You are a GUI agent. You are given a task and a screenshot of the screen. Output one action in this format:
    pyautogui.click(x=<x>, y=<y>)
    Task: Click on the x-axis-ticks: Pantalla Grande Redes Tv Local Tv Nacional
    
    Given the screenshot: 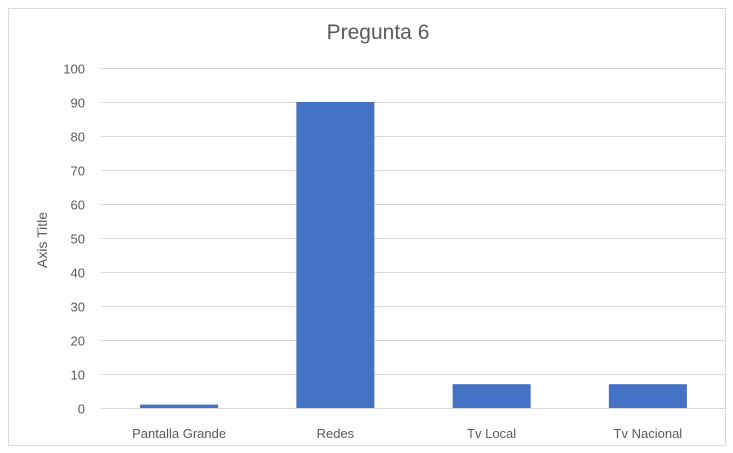 What is the action you would take?
    pyautogui.click(x=407, y=433)
    